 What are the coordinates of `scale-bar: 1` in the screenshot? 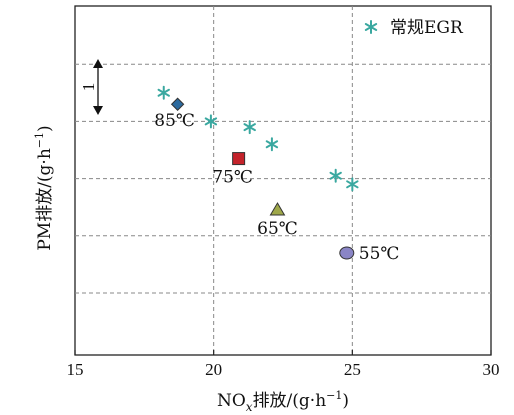 It's located at (91, 87).